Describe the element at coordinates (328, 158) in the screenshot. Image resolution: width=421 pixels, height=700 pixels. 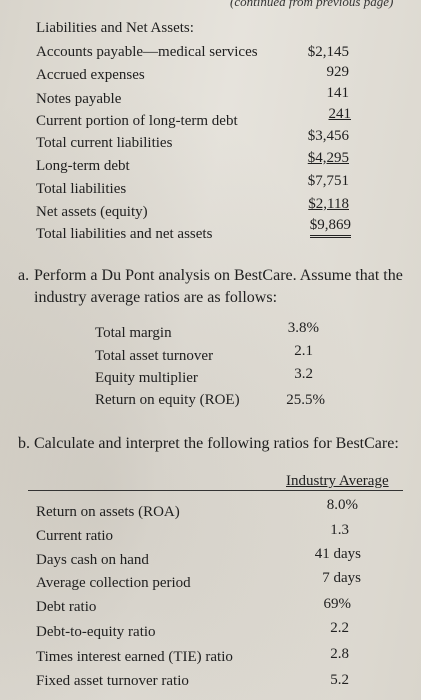
I see `liability-value: $4,295` at that location.